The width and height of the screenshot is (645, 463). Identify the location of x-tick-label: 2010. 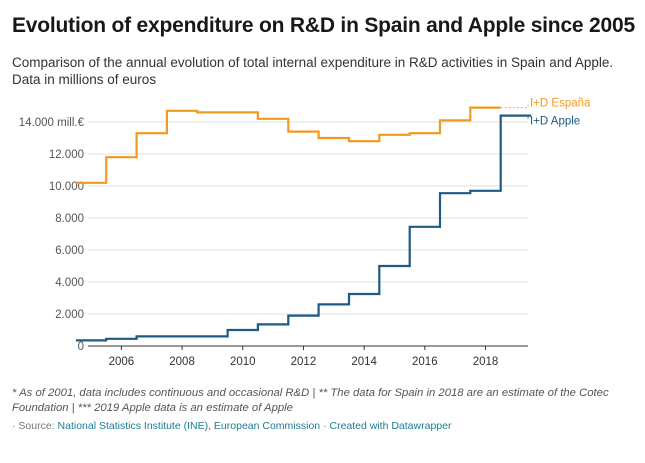
(243, 362).